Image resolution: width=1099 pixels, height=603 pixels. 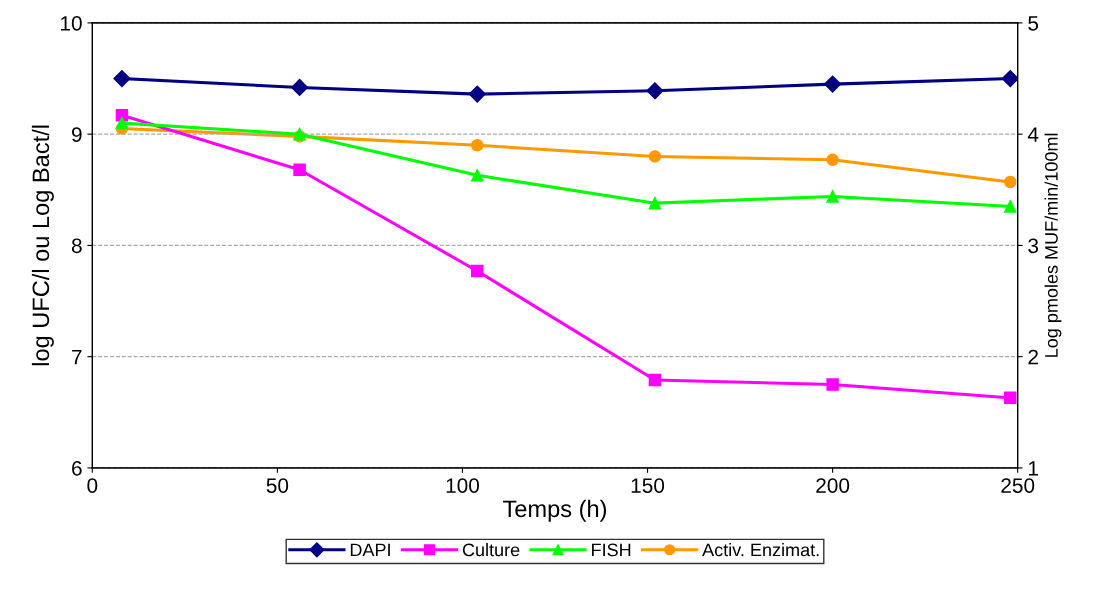 I want to click on y2-axis-title: Log pmoles MUF/min/100ml, so click(x=1053, y=245).